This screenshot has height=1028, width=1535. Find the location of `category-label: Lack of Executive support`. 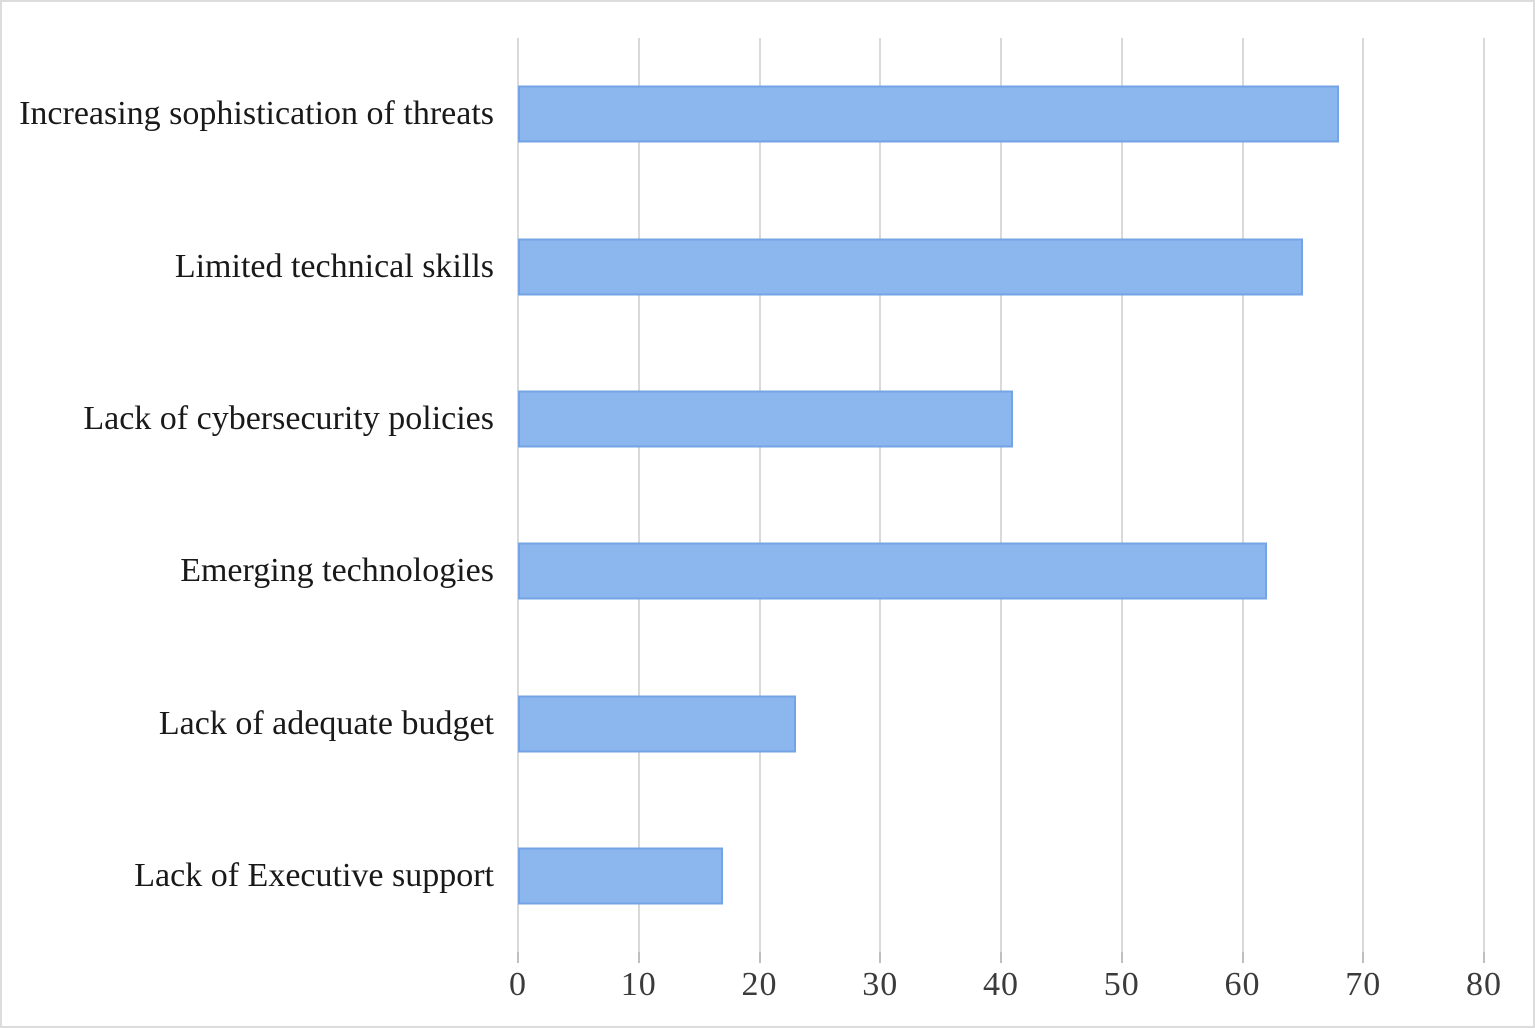

category-label: Lack of Executive support is located at coordinates (314, 875).